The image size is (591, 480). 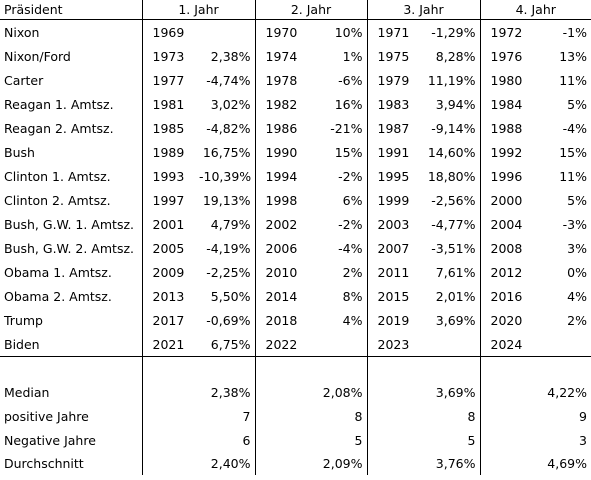 What do you see at coordinates (225, 344) in the screenshot?
I see `return-cell: 6,75%` at bounding box center [225, 344].